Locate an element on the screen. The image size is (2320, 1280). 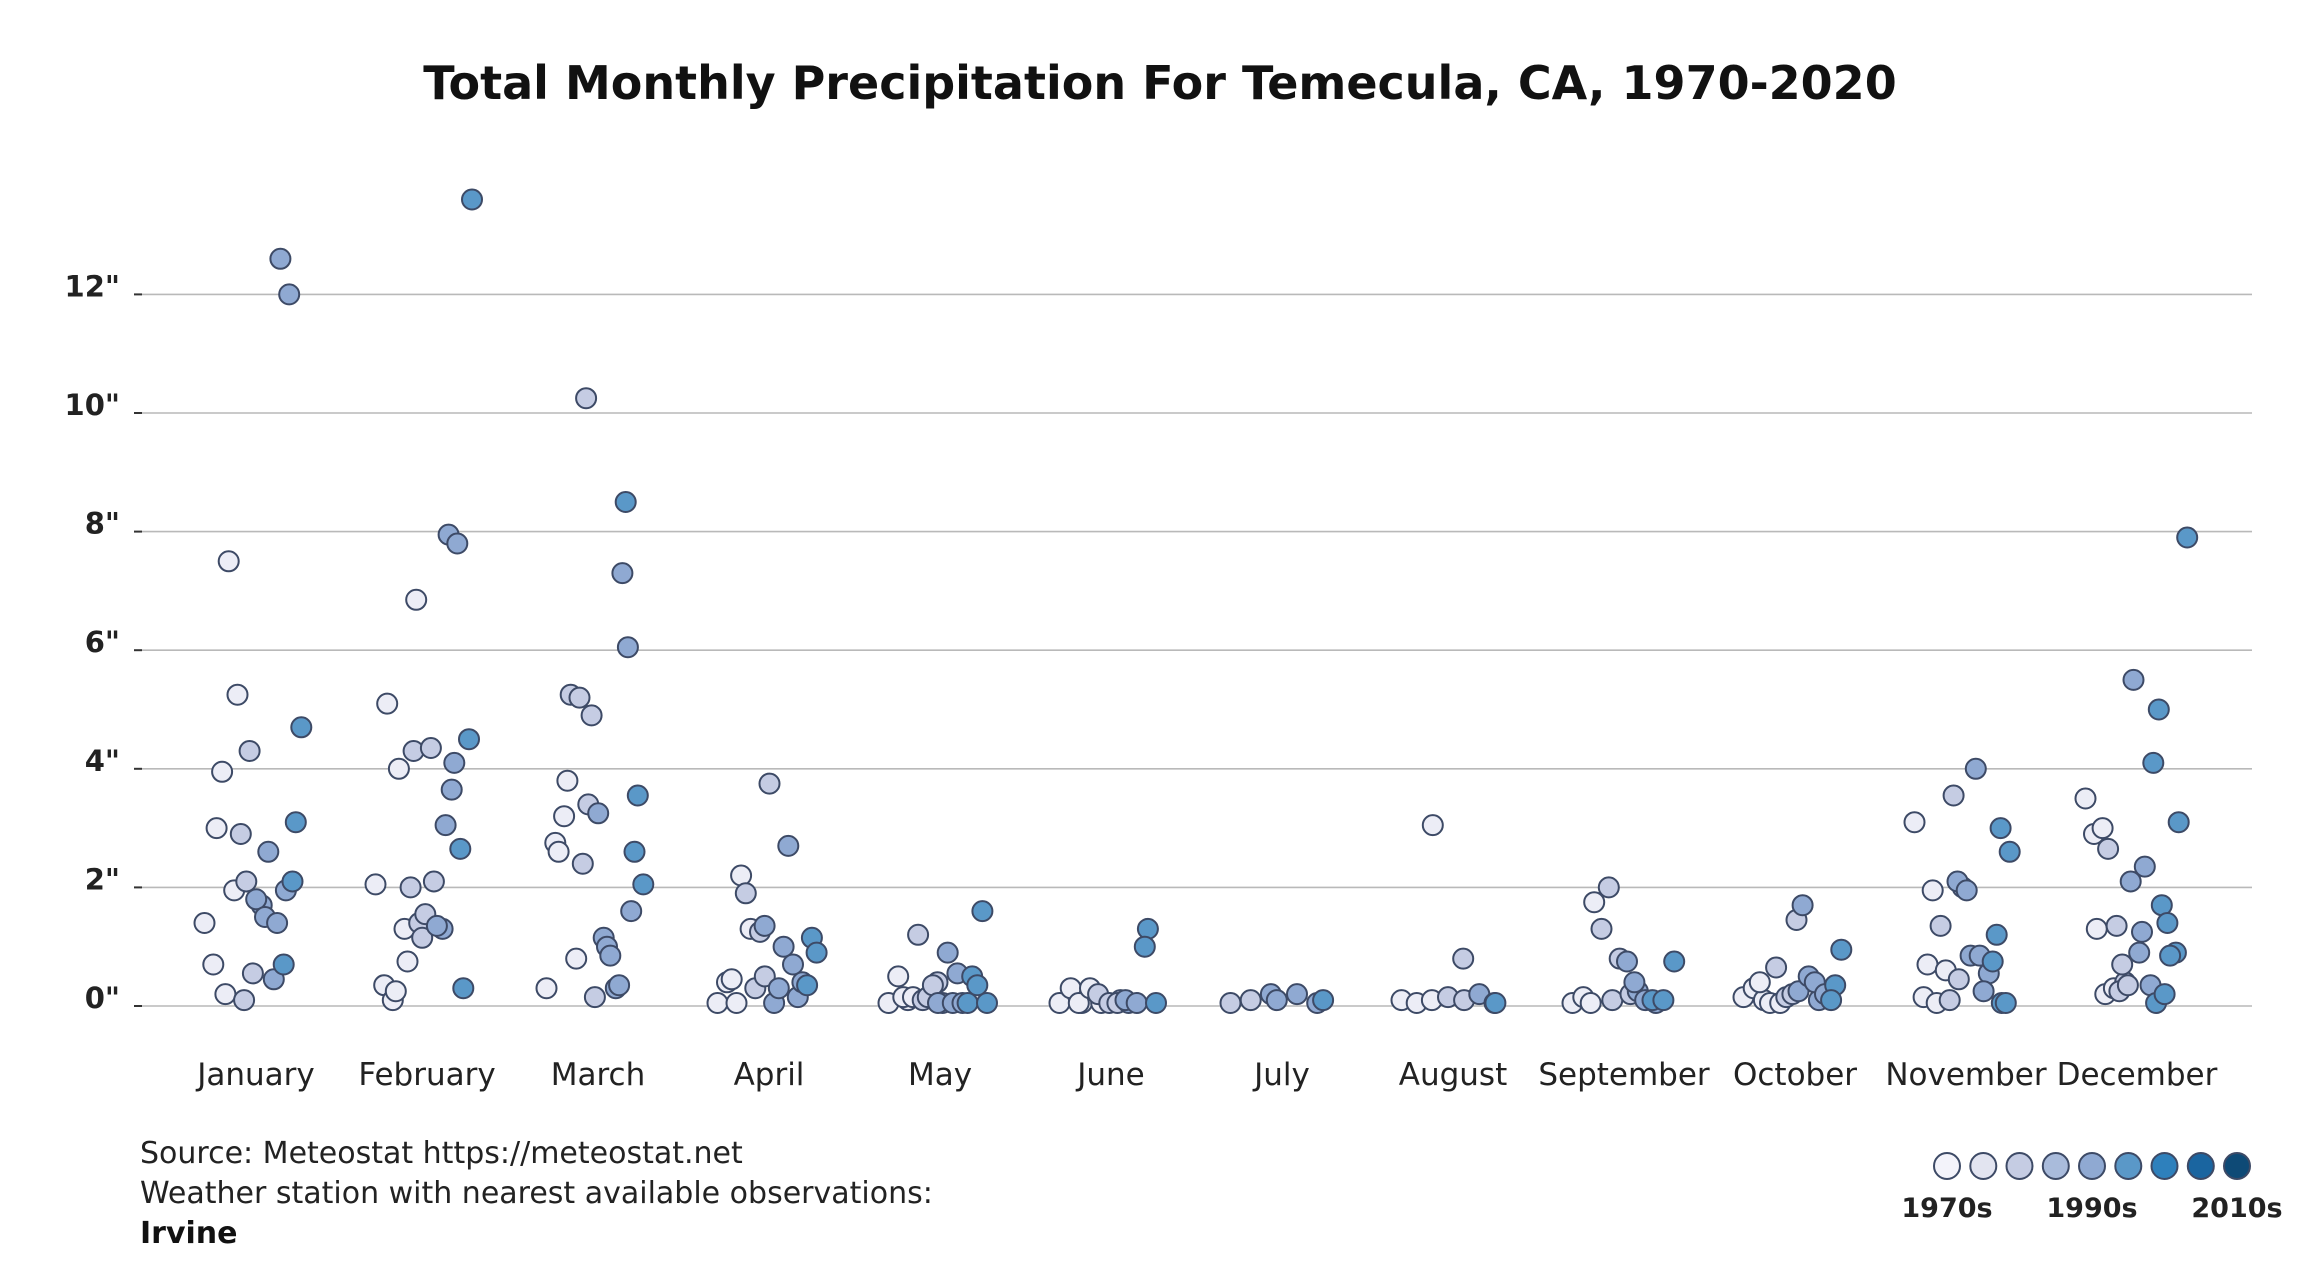
y-tick-label: 0" is located at coordinates (102, 998).